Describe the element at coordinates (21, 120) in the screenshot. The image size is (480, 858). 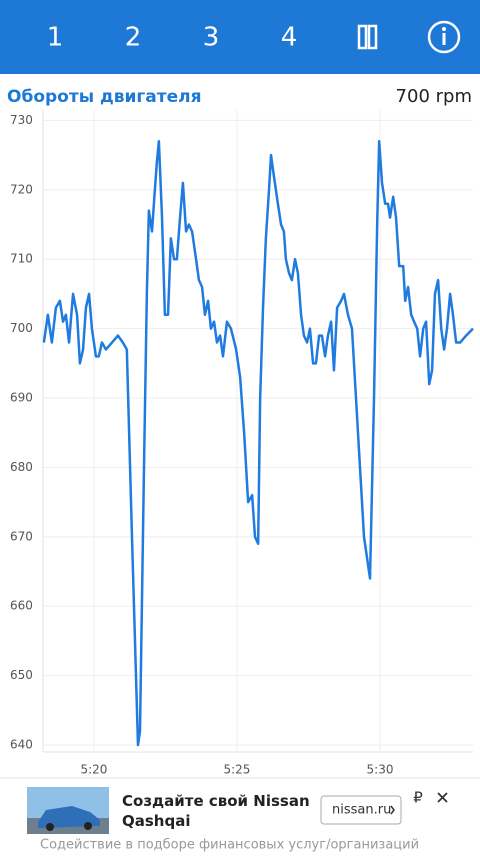
I see `y-tick-label: 730` at that location.